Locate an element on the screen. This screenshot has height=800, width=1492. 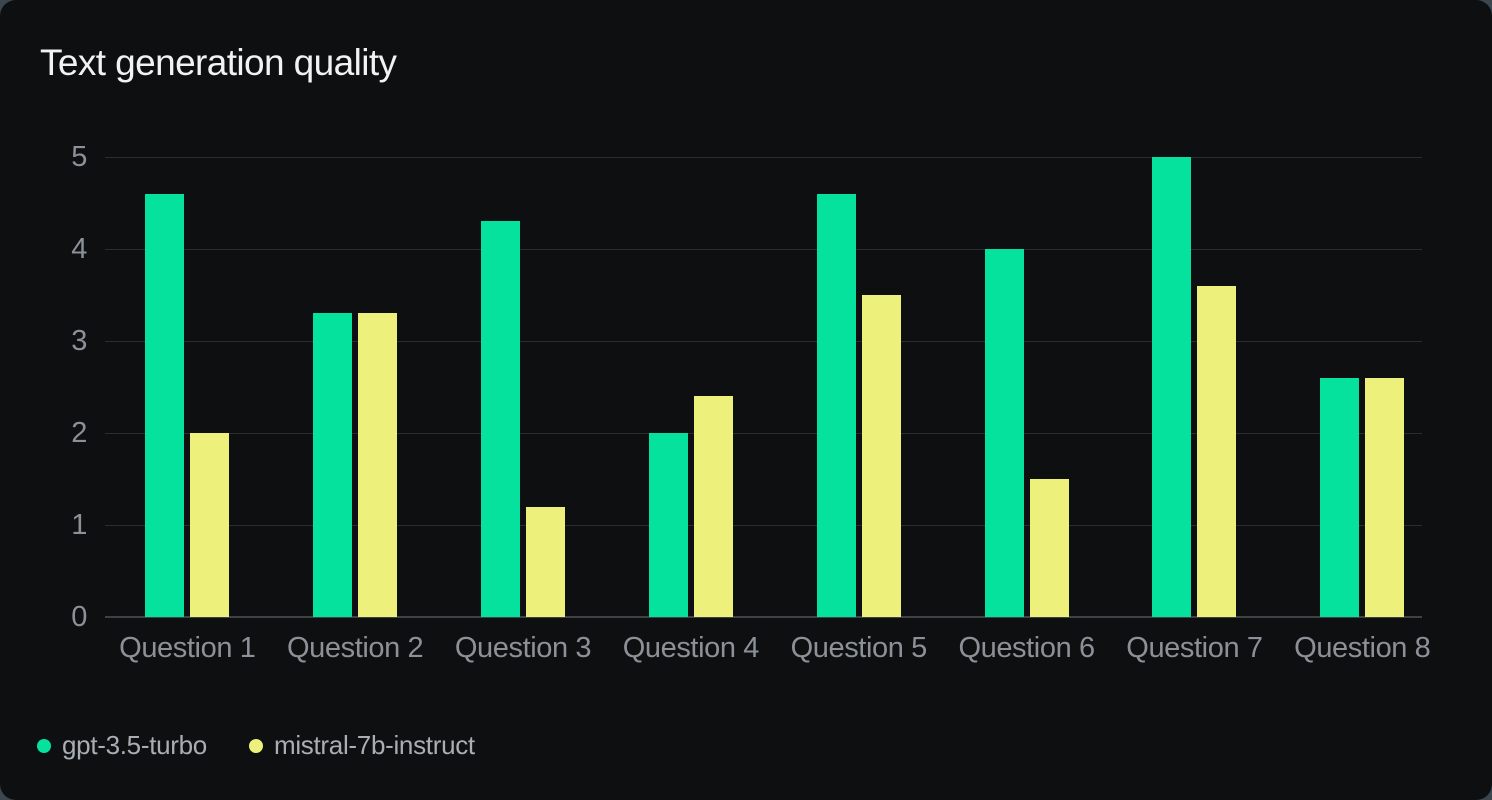
y-tick-label: 1 is located at coordinates (79, 525).